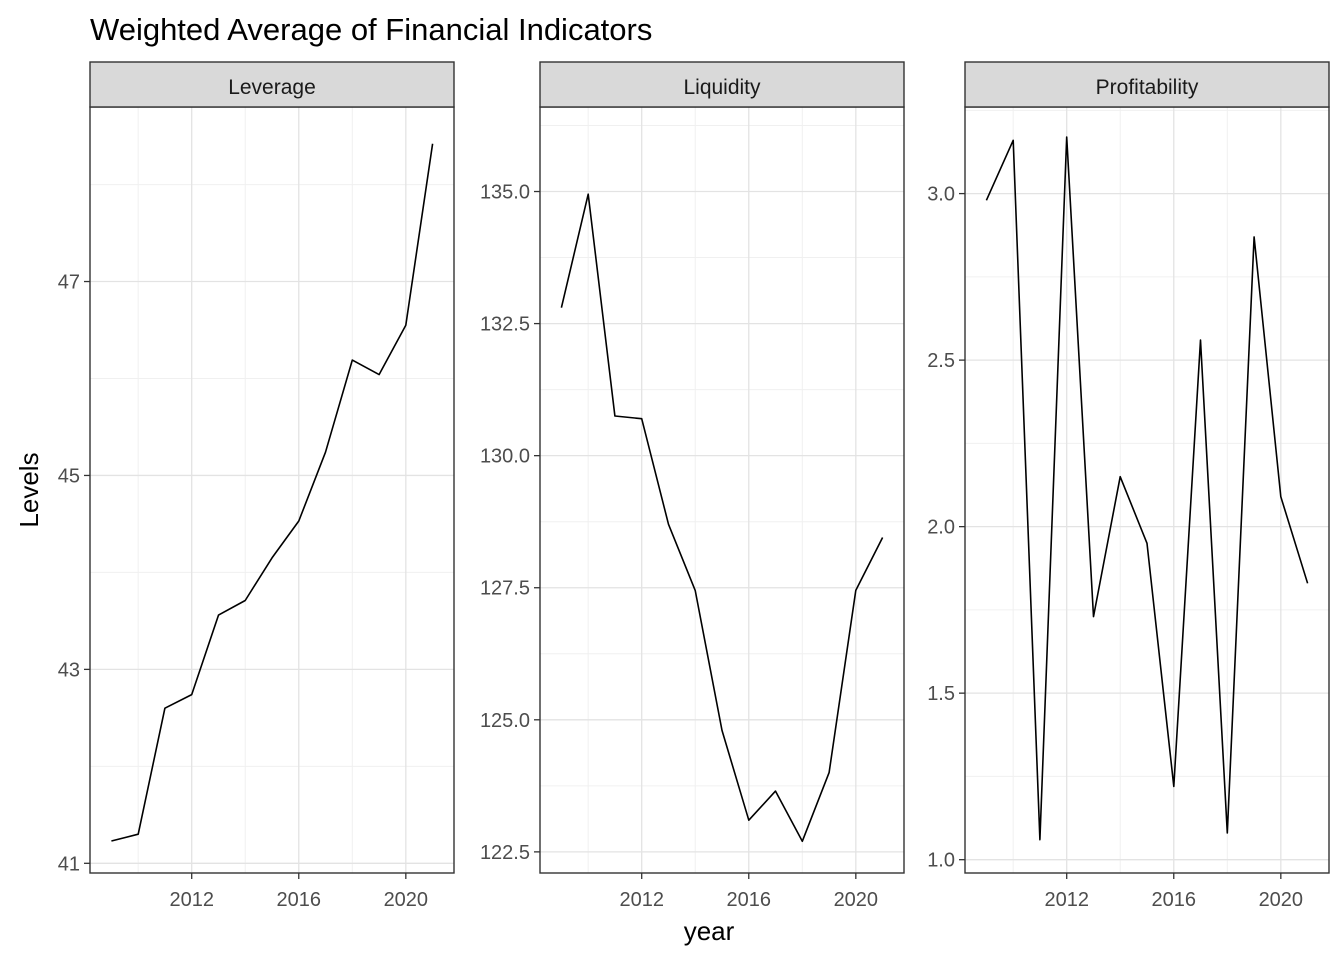  Describe the element at coordinates (69, 864) in the screenshot. I see `y-tick-label: 41` at that location.